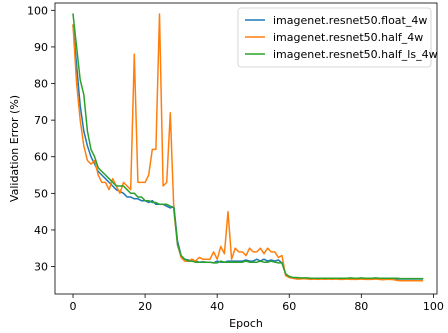  What do you see at coordinates (289, 306) in the screenshot?
I see `x-tick-label: 60` at bounding box center [289, 306].